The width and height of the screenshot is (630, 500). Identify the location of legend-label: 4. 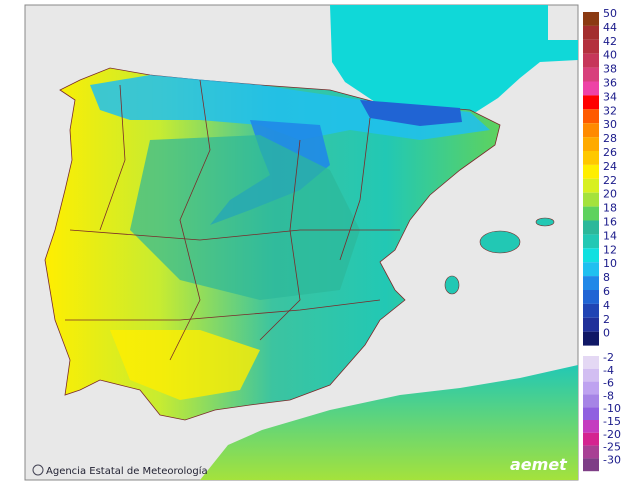
(606, 305).